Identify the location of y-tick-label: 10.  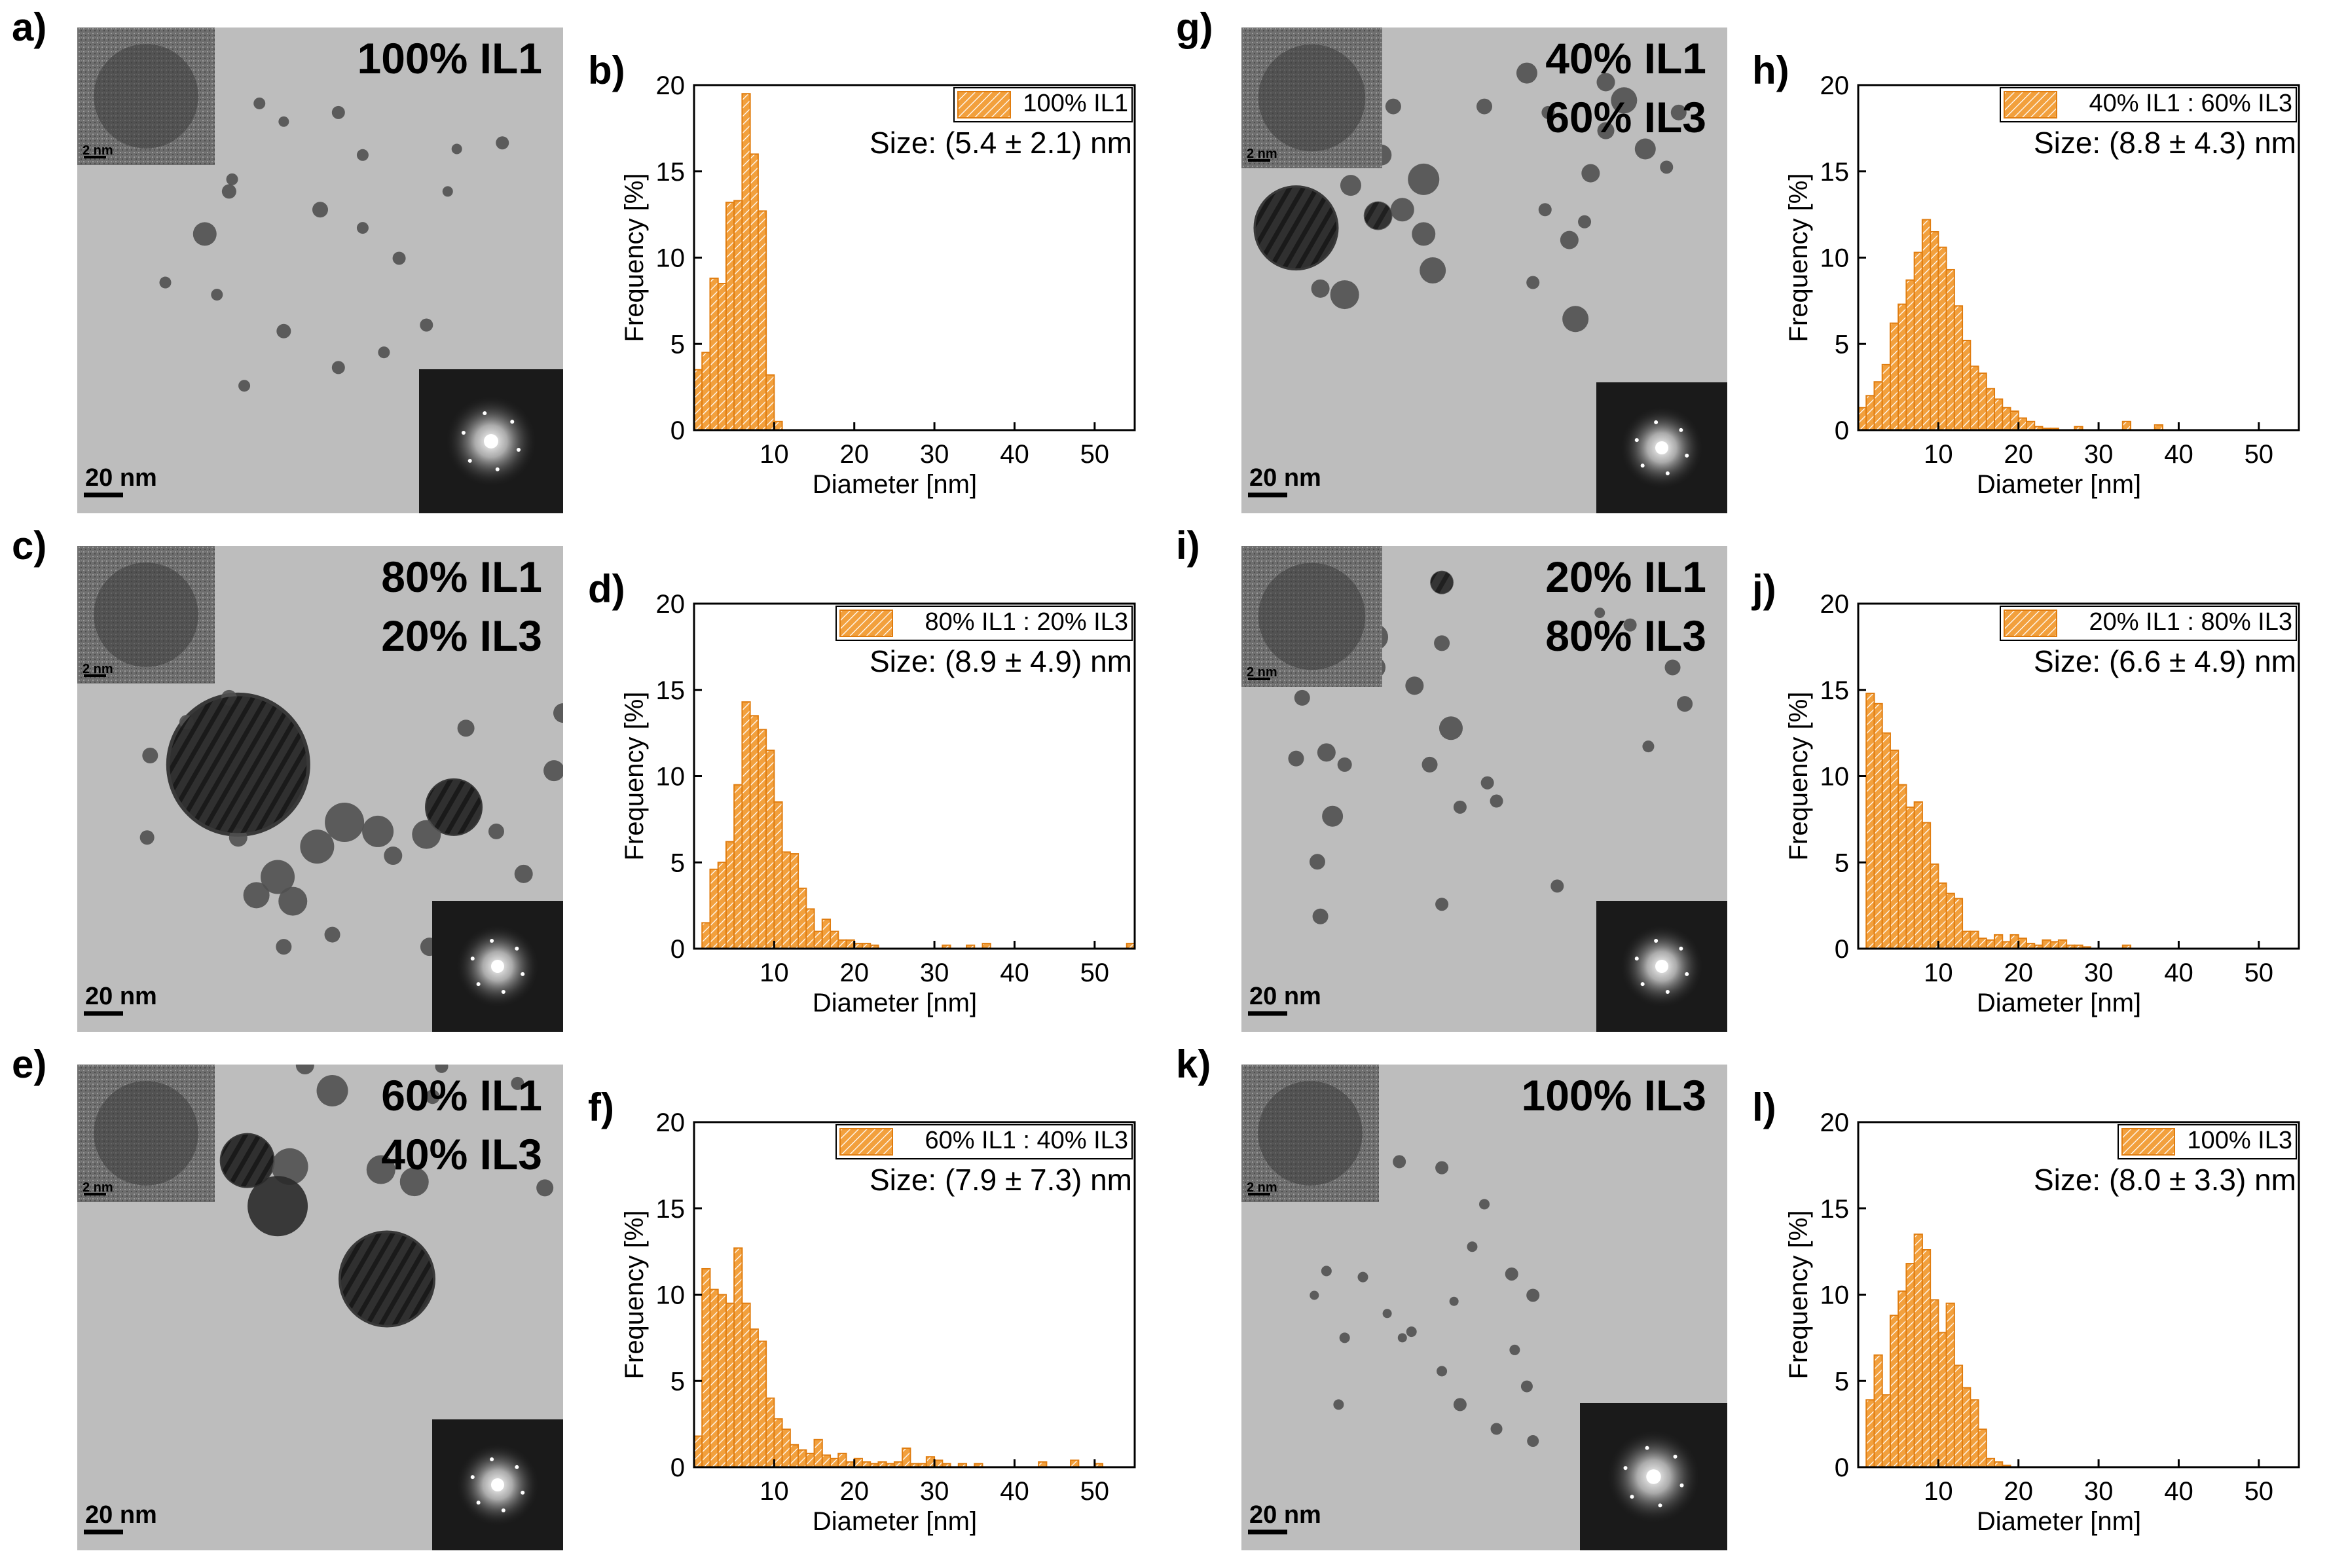
(1835, 258).